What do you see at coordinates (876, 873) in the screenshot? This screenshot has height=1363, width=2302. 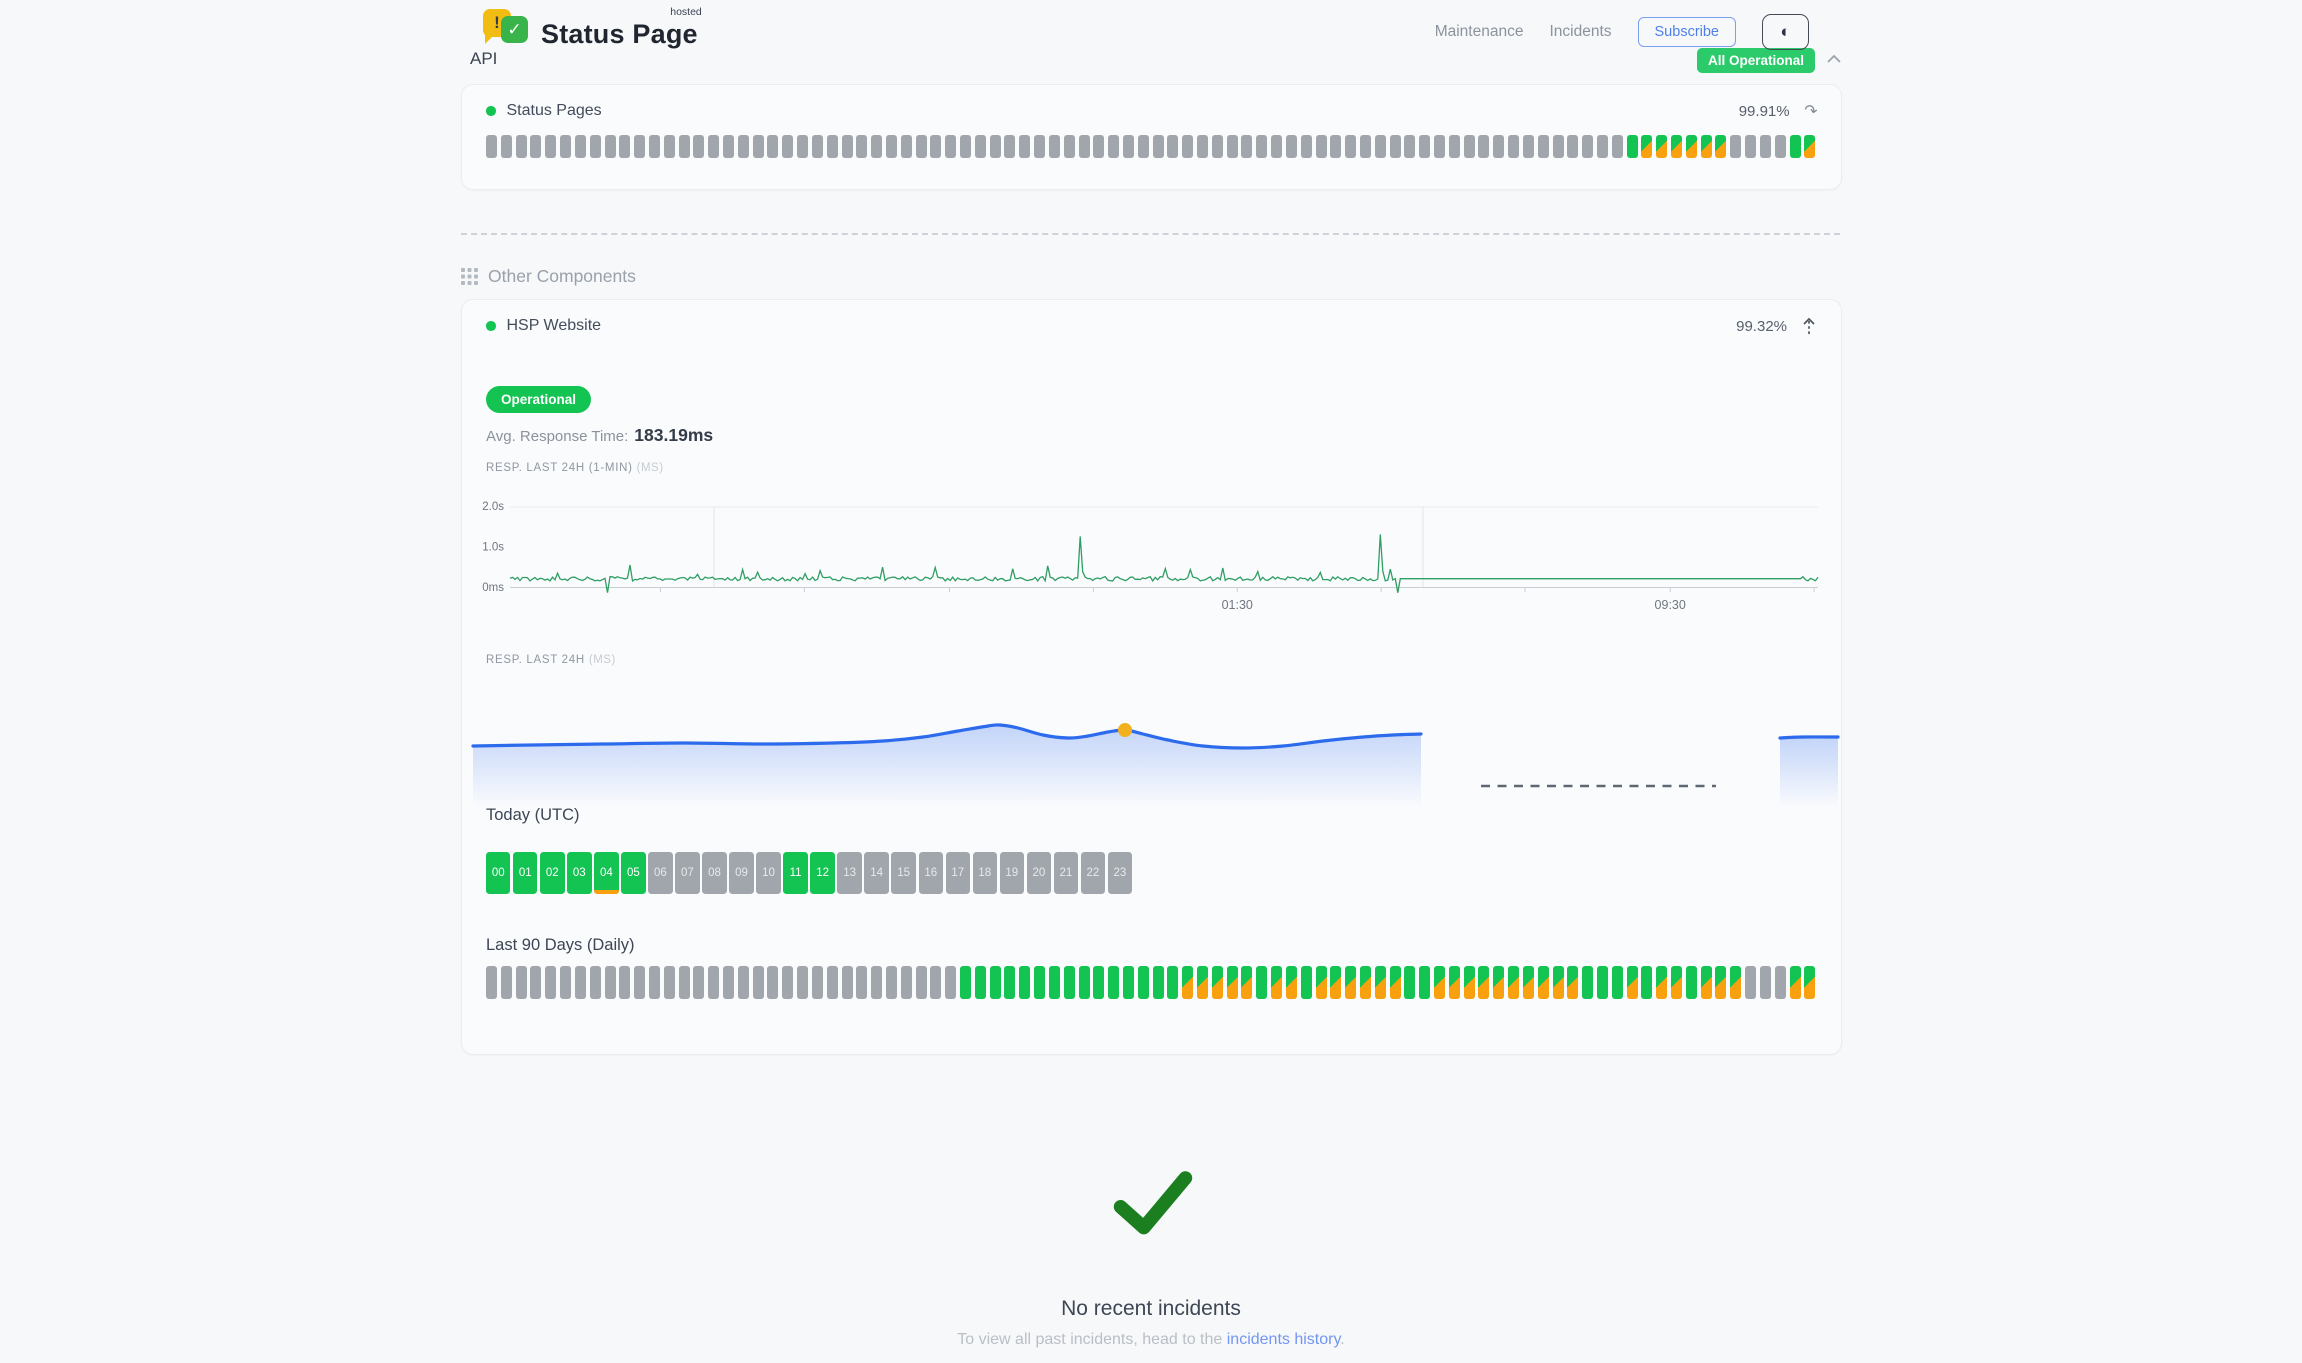 I see `hour-block-14: 14` at bounding box center [876, 873].